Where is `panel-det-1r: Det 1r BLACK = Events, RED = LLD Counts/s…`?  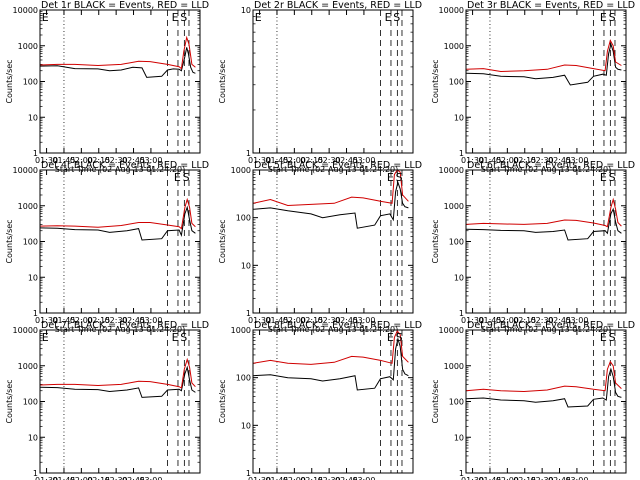
panel-det-1r: Det 1r BLACK = Events, RED = LLD Counts/s… is located at coordinates (107, 87).